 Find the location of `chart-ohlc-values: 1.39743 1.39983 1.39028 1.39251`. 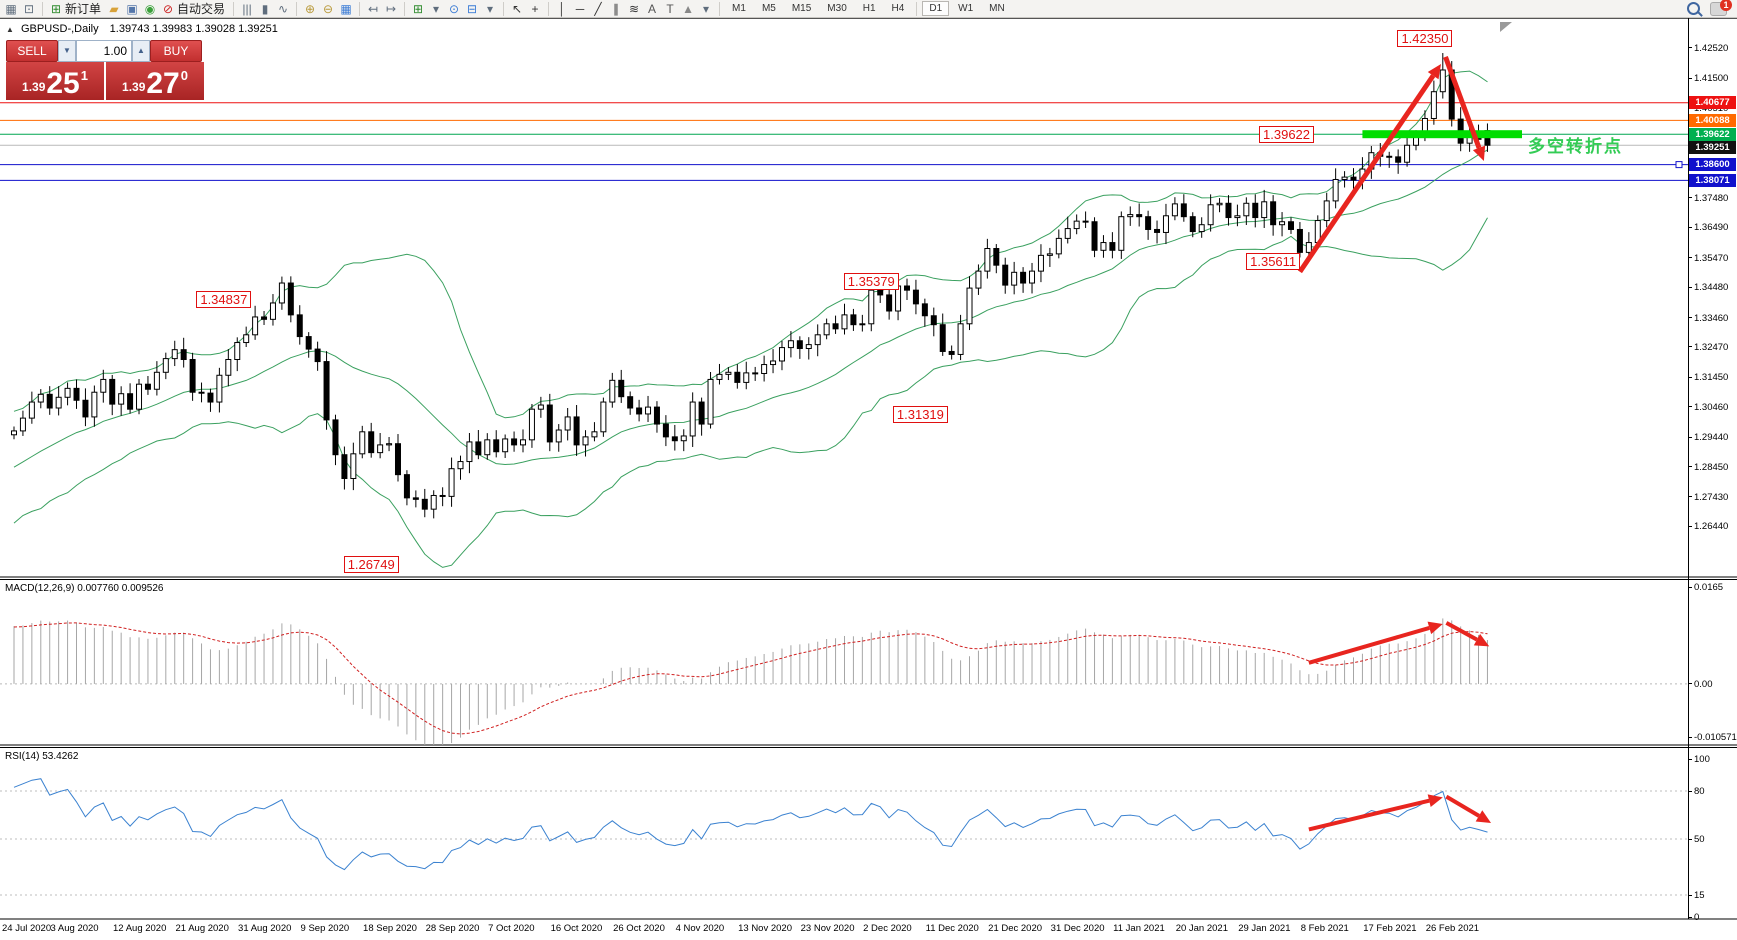

chart-ohlc-values: 1.39743 1.39983 1.39028 1.39251 is located at coordinates (193, 29).